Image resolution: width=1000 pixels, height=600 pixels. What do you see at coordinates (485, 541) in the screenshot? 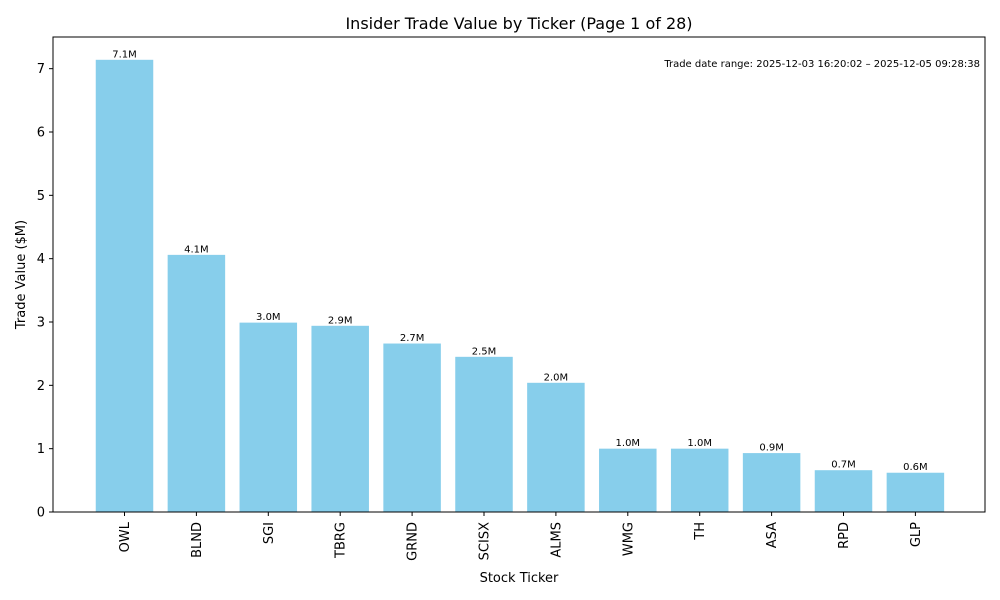
I see `x-tick-label-scisx: SCISX` at bounding box center [485, 541].